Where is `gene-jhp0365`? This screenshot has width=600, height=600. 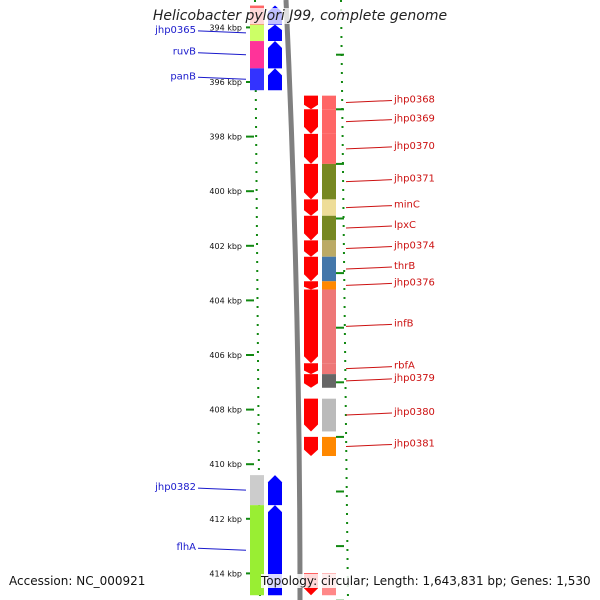 gene-jhp0365 is located at coordinates (266, 33).